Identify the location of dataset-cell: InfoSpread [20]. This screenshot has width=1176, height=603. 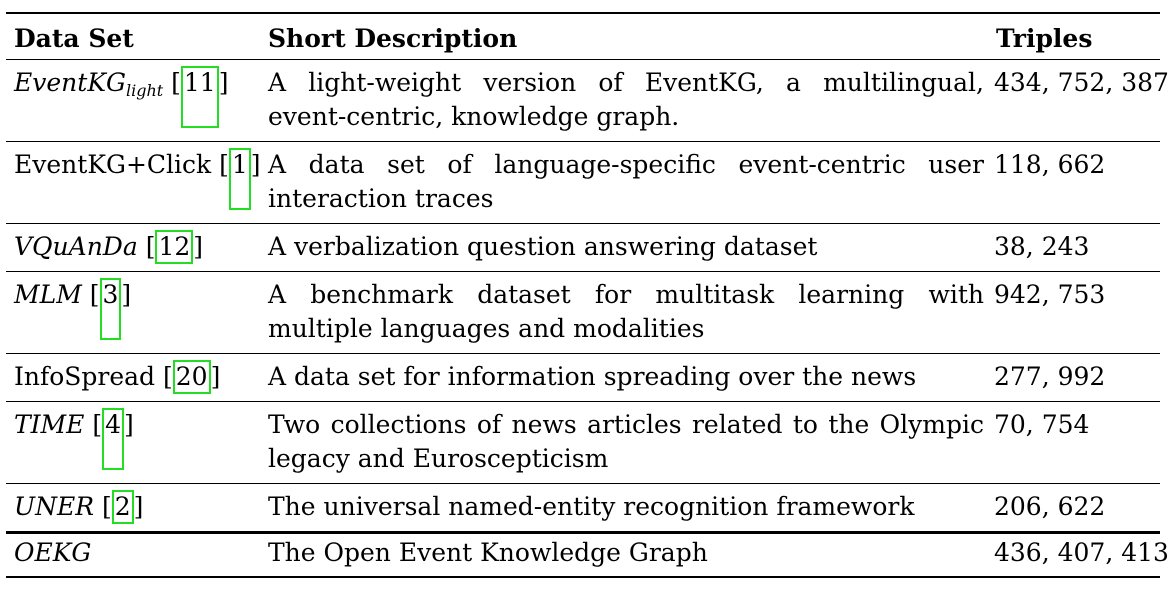
(133, 378).